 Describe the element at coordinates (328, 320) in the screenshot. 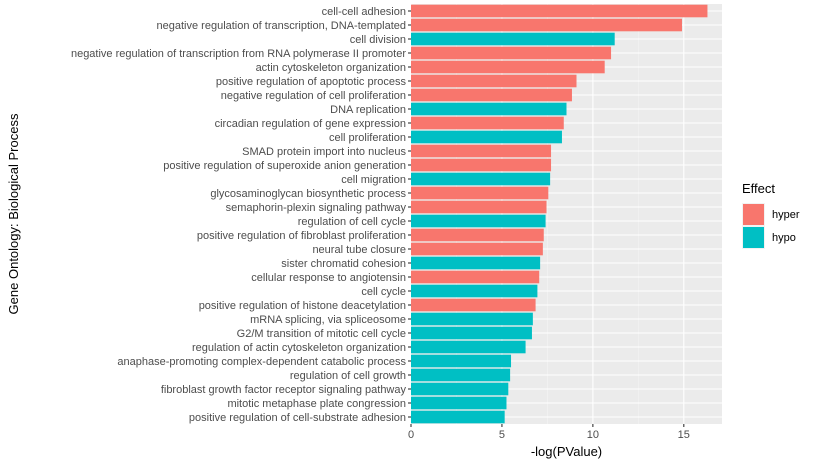

I see `y-tick-label: mRNA splicing, via spliceosome` at that location.